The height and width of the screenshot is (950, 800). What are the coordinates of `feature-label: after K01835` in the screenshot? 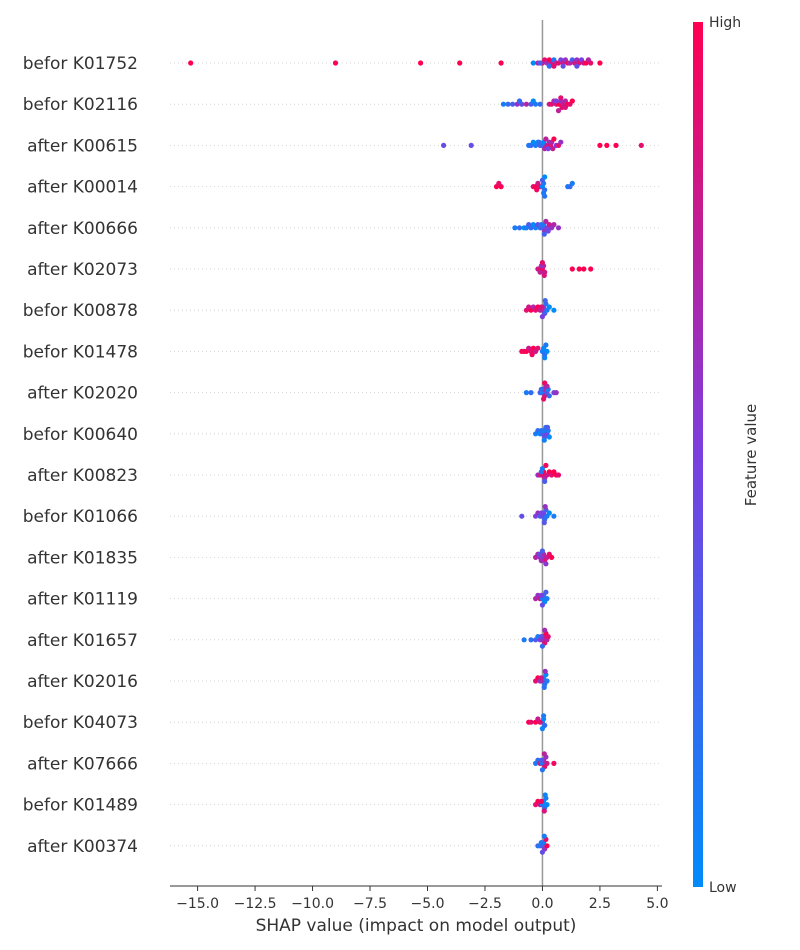 It's located at (82, 558).